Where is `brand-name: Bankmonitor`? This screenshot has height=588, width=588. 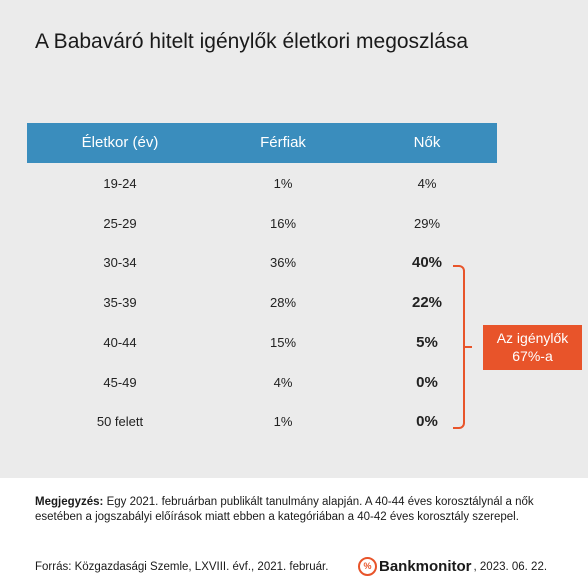 brand-name: Bankmonitor is located at coordinates (425, 566).